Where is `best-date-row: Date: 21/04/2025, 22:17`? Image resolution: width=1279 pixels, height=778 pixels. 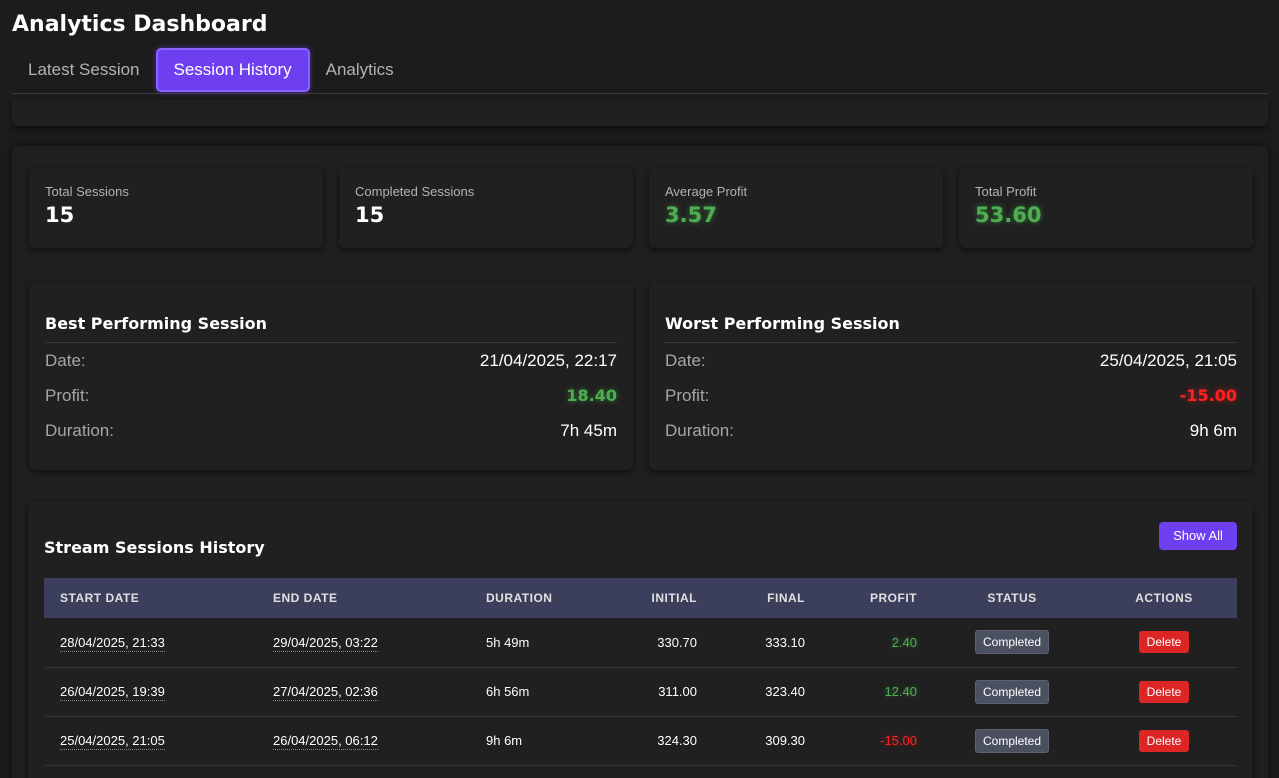
best-date-row: Date: 21/04/2025, 22:17 is located at coordinates (331, 360).